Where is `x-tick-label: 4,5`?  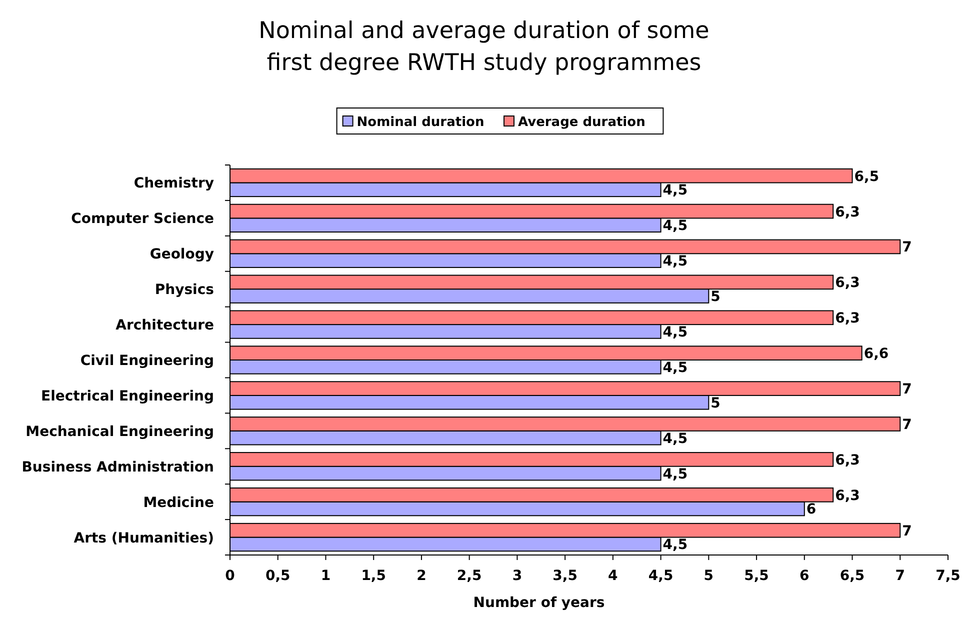 x-tick-label: 4,5 is located at coordinates (661, 576).